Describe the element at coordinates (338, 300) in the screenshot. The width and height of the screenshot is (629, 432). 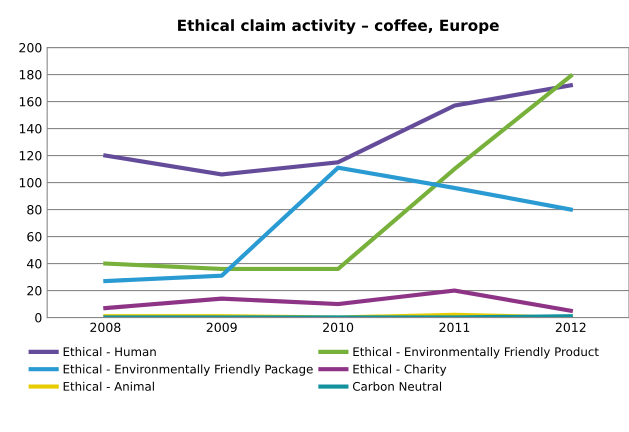
I see `line-series` at that location.